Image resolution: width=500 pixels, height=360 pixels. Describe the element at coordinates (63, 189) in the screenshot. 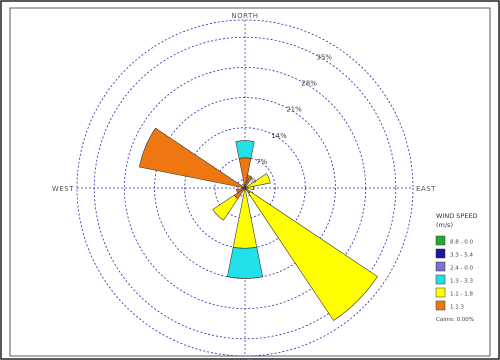

I see `compass-label-west: WEST` at that location.